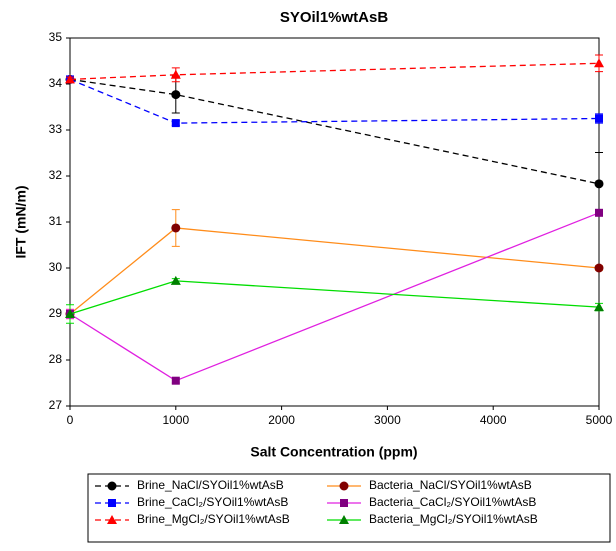  I want to click on y-tick-label: 34, so click(56, 83).